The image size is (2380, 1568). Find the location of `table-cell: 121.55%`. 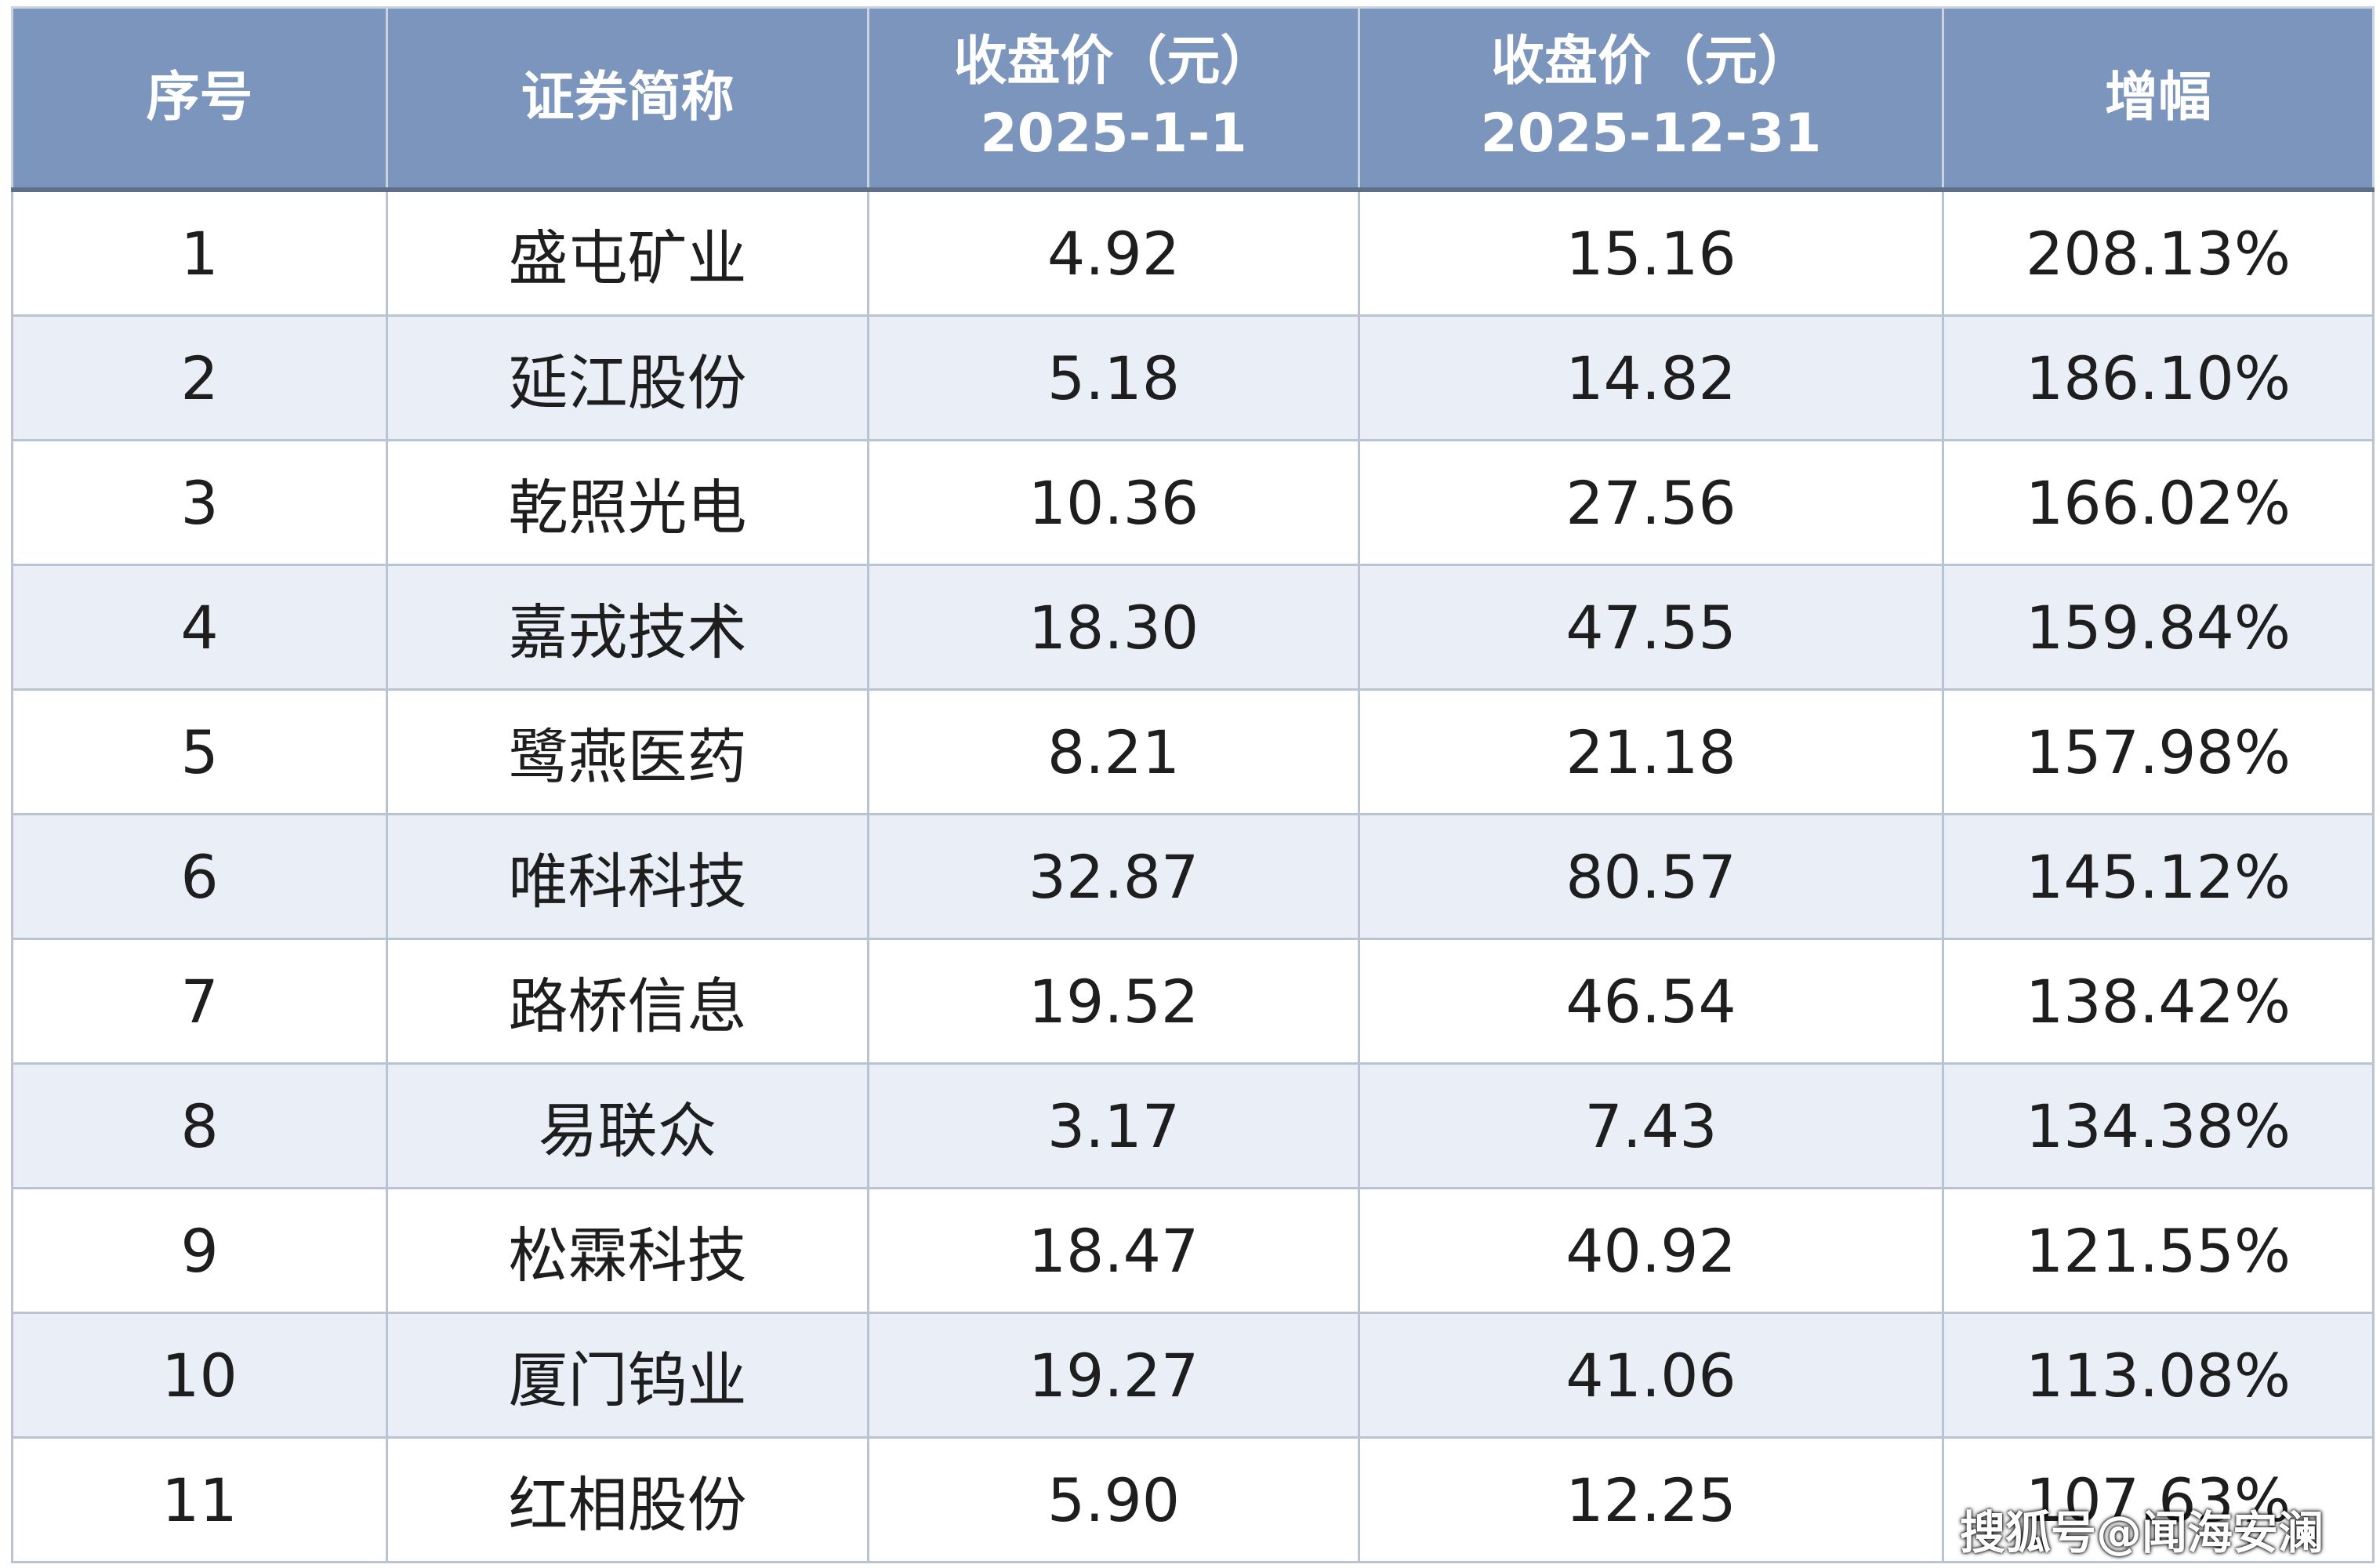

table-cell: 121.55% is located at coordinates (2158, 1250).